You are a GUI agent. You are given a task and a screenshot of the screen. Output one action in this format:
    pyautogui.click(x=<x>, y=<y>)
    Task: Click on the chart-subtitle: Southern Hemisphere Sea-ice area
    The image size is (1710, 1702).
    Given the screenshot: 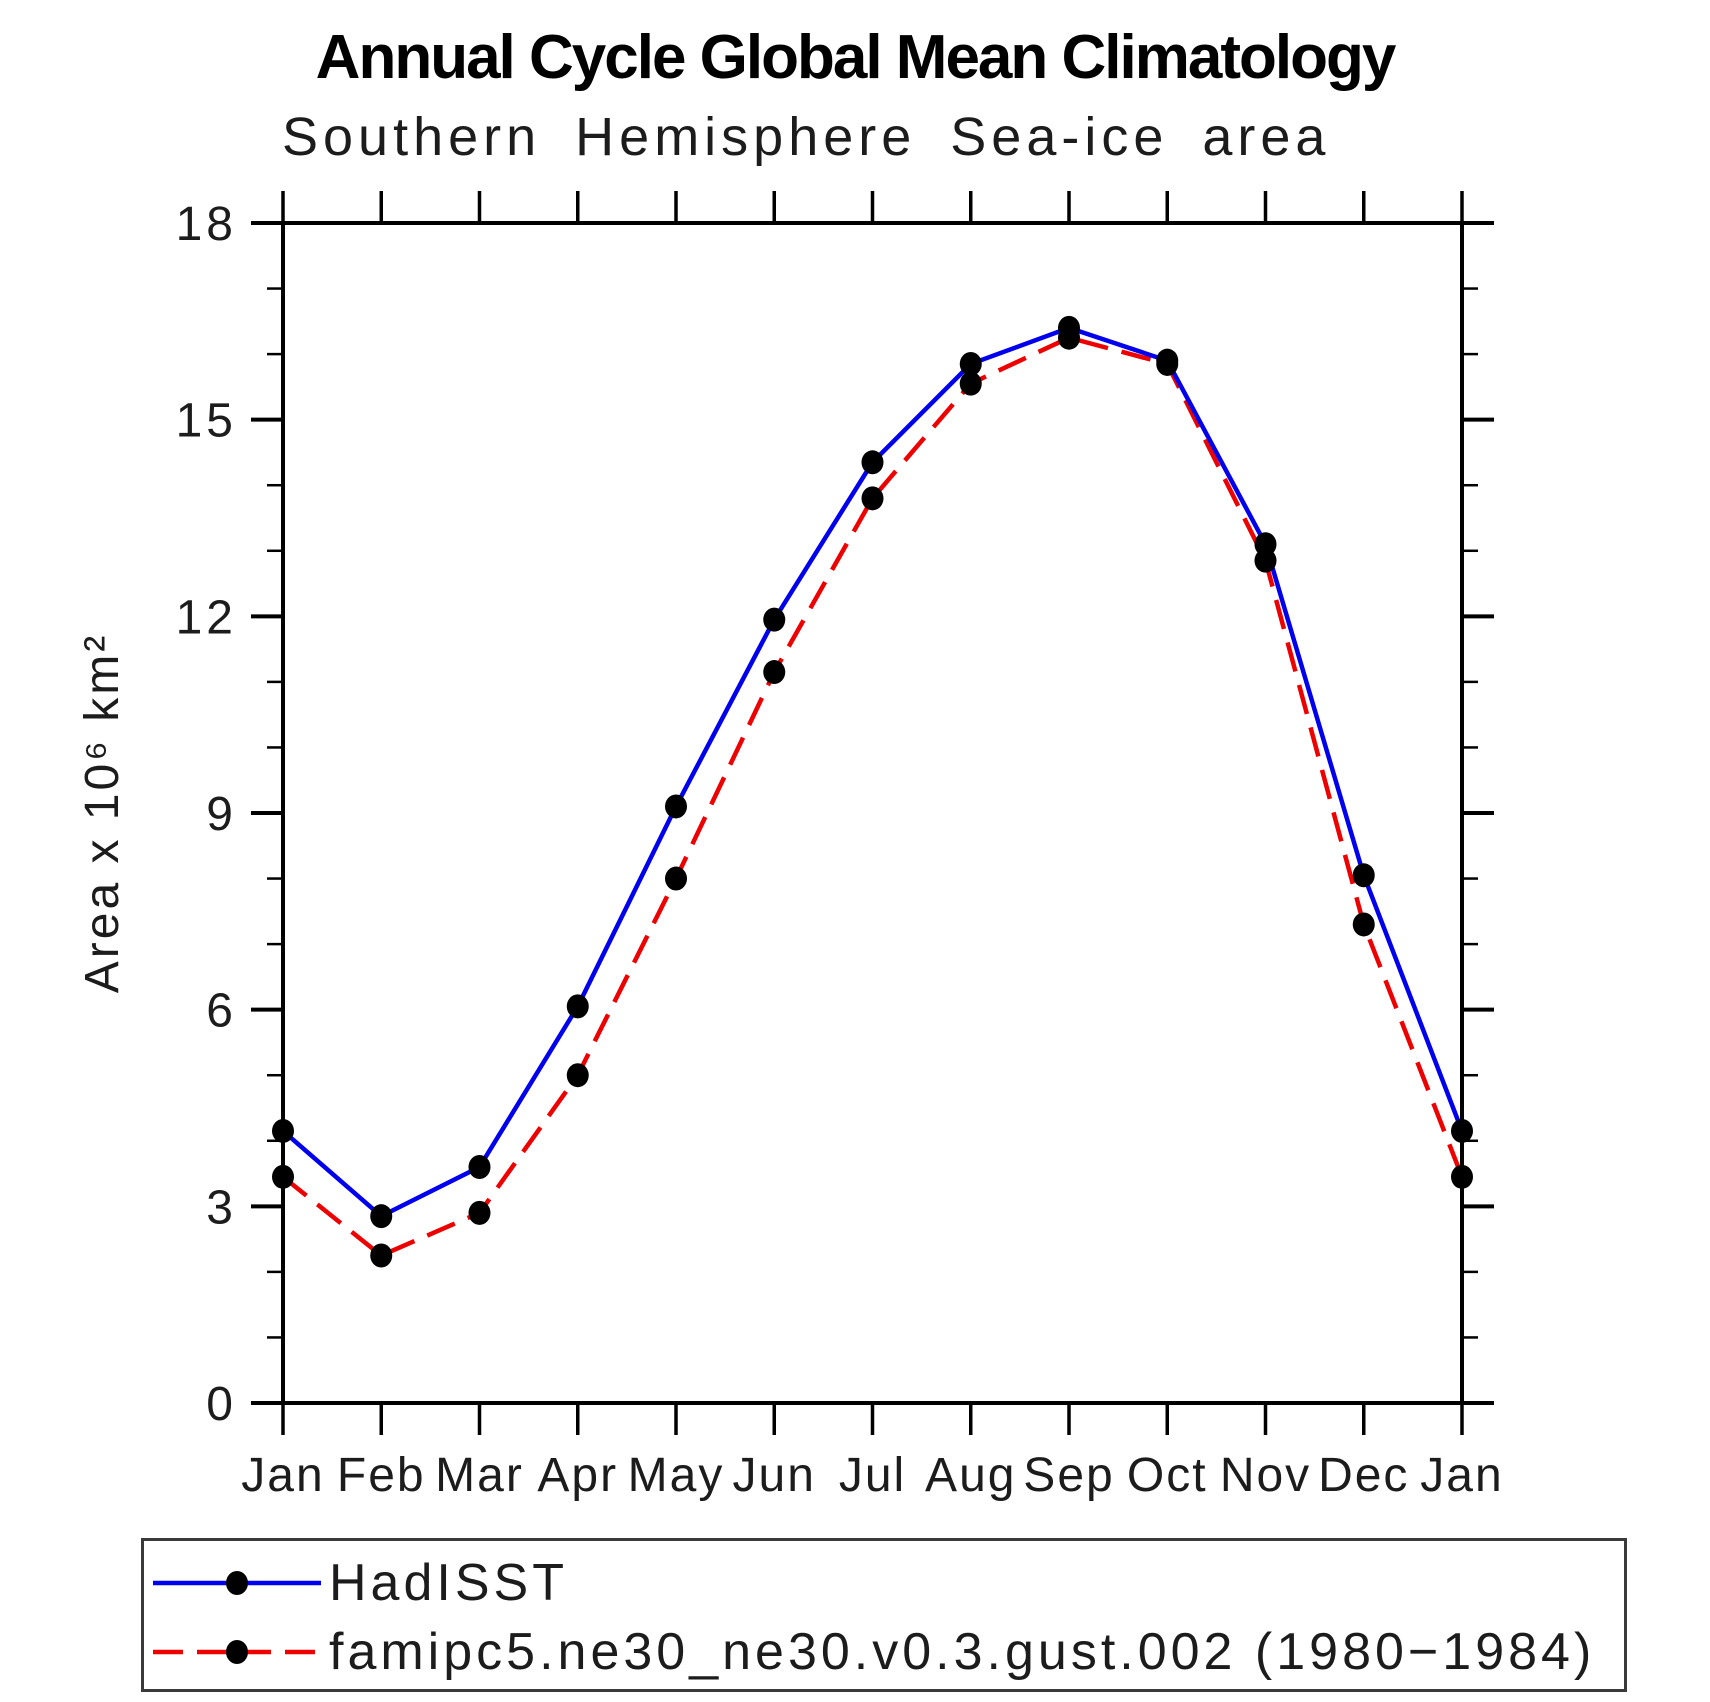 What is the action you would take?
    pyautogui.click(x=806, y=137)
    